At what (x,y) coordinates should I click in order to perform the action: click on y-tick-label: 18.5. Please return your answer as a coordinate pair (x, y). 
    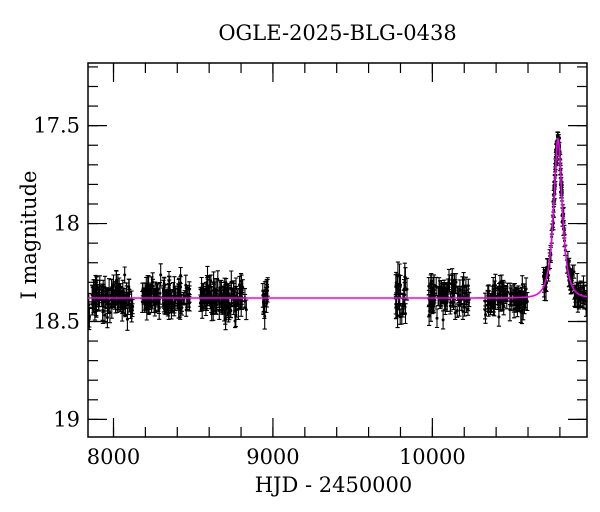
    Looking at the image, I should click on (56, 321).